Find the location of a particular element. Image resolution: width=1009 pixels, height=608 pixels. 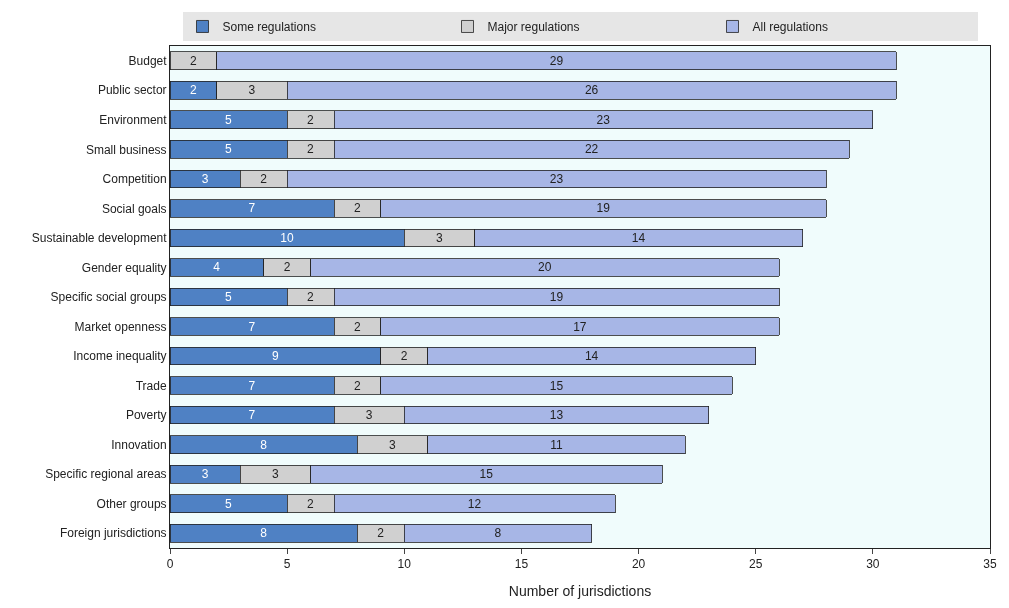

x-tick-label: 15 is located at coordinates (521, 564).